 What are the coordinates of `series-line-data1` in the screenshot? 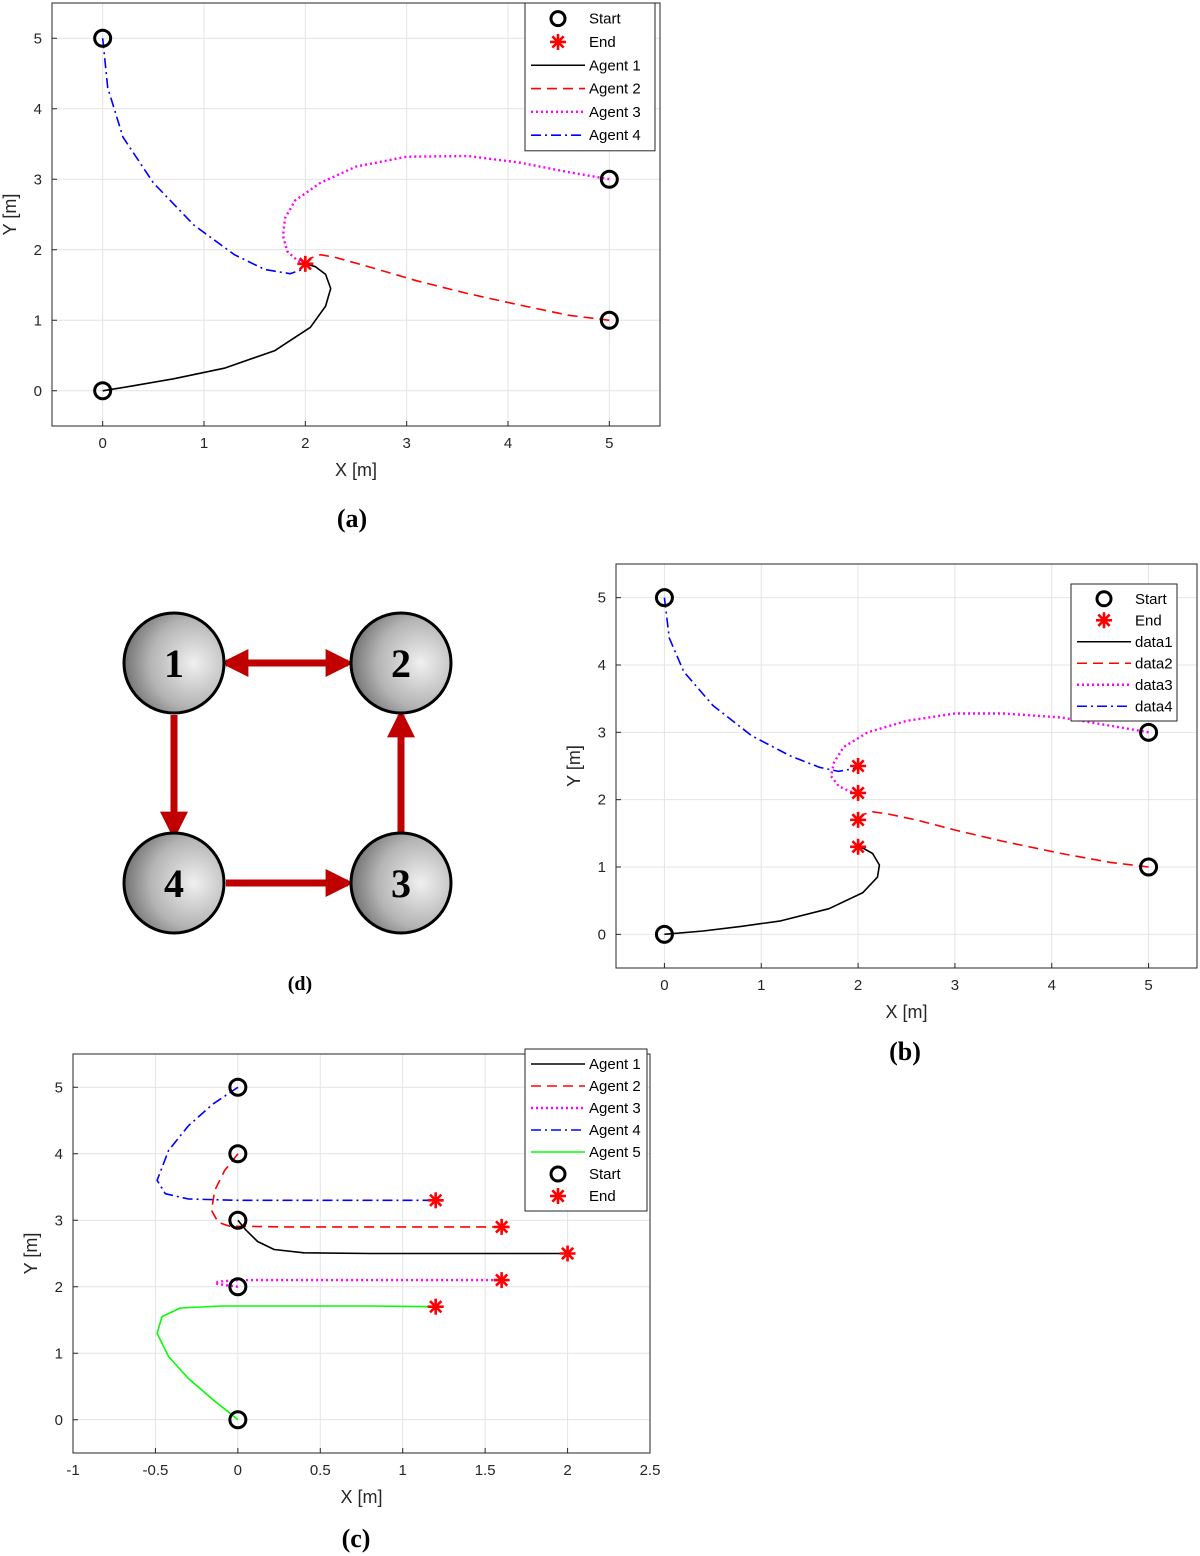 It's located at (772, 891).